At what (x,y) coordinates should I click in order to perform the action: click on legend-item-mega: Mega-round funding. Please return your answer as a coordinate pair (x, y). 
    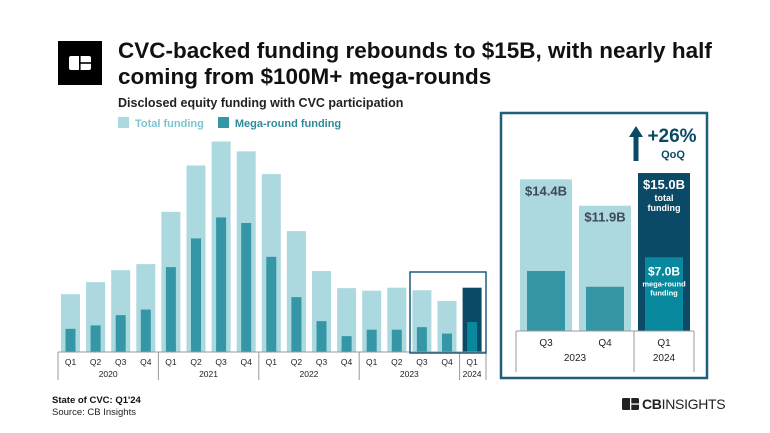
    Looking at the image, I should click on (279, 123).